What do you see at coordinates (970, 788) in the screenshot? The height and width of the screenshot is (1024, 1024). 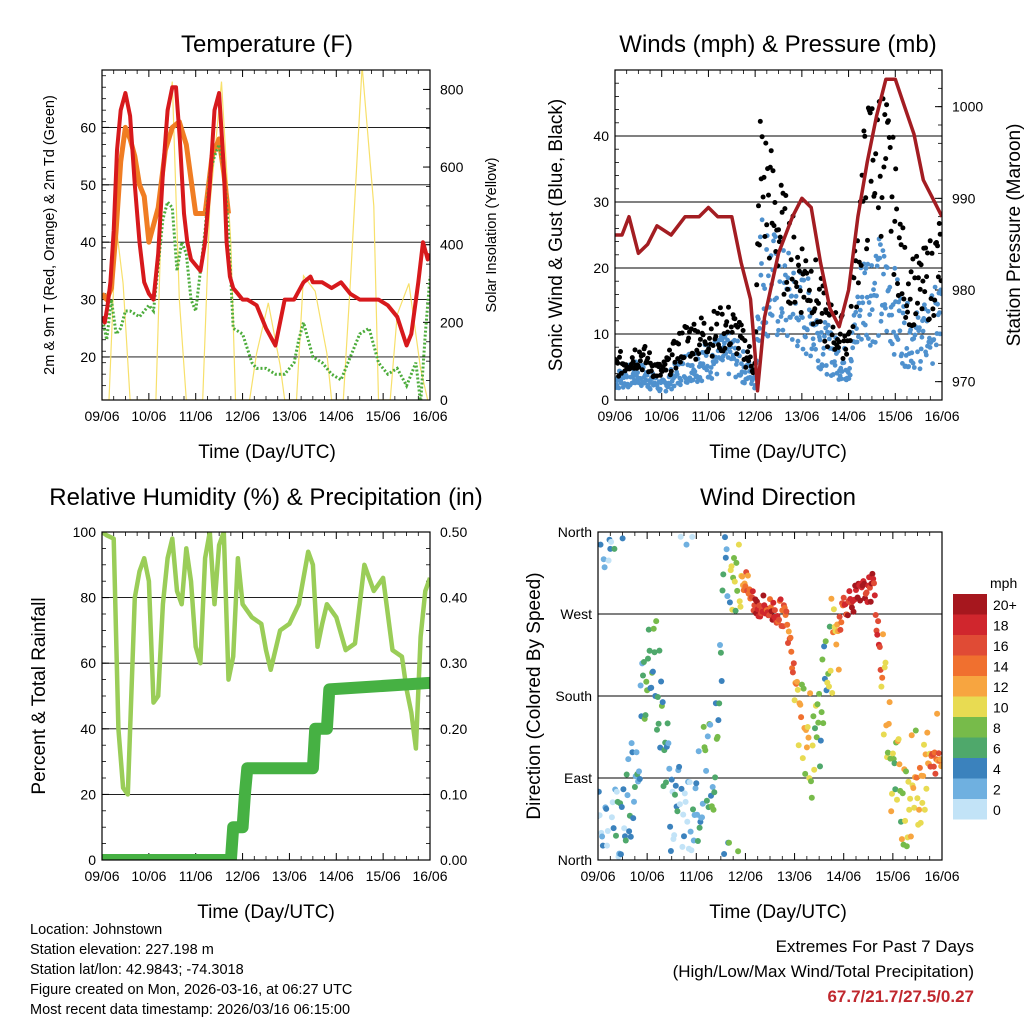 I see `legend-swatch` at bounding box center [970, 788].